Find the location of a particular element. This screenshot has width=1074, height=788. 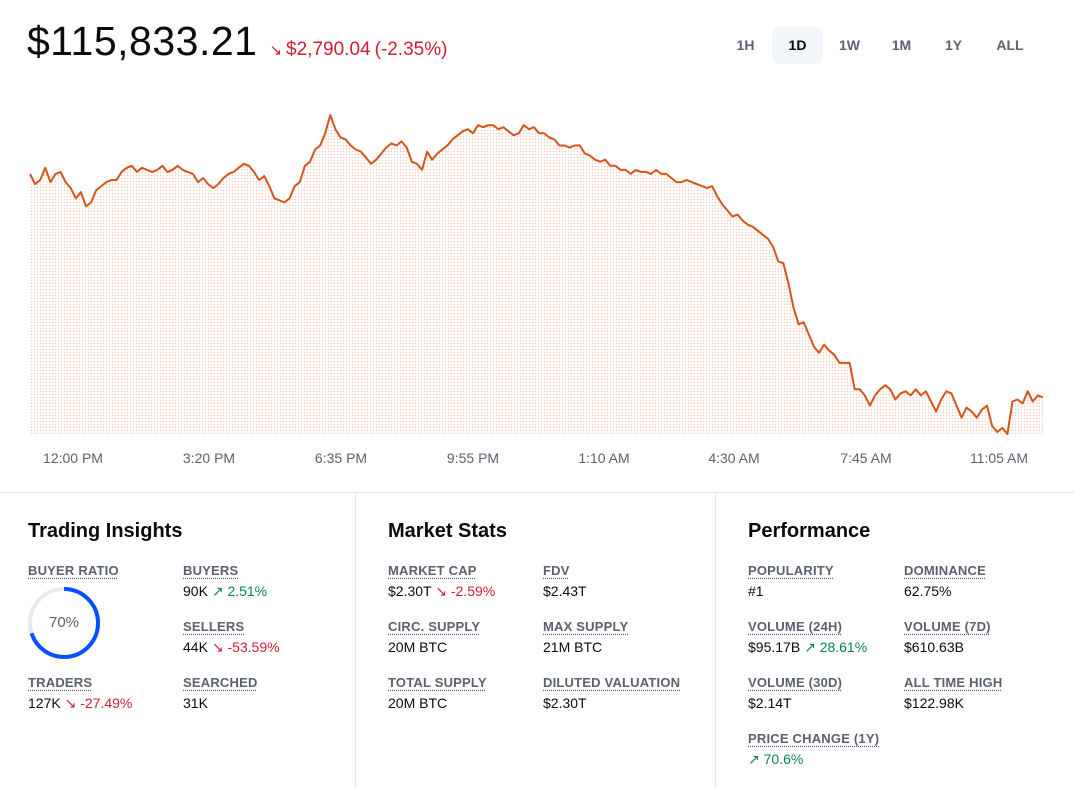

fdv-stat: FDV $2.43T is located at coordinates (565, 581).